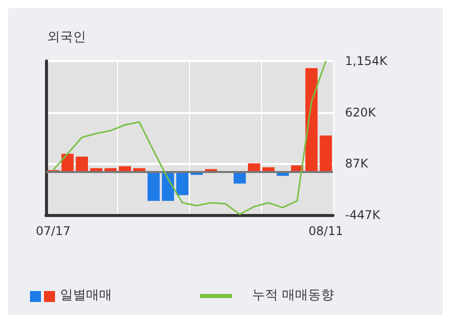  Describe the element at coordinates (357, 163) in the screenshot. I see `y-tick-label: 87K` at that location.